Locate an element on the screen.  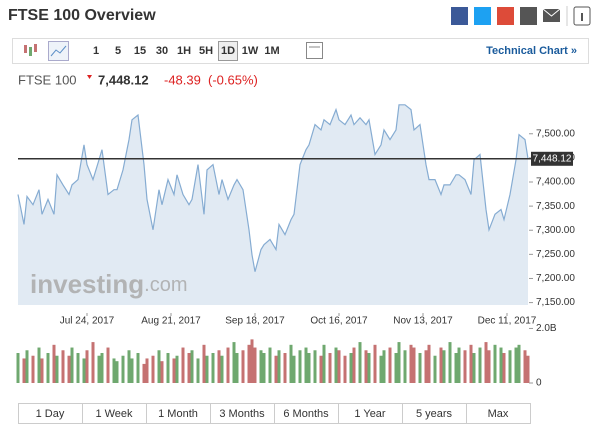
x-tick-label: Sep 18, 2017 is located at coordinates (255, 321).